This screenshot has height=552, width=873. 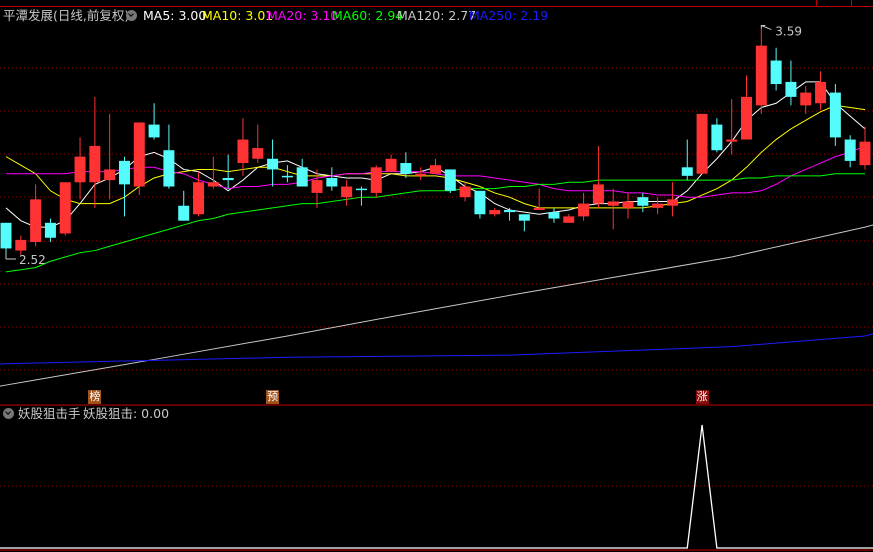 What do you see at coordinates (702, 397) in the screenshot?
I see `signal-marker: 涨` at bounding box center [702, 397].